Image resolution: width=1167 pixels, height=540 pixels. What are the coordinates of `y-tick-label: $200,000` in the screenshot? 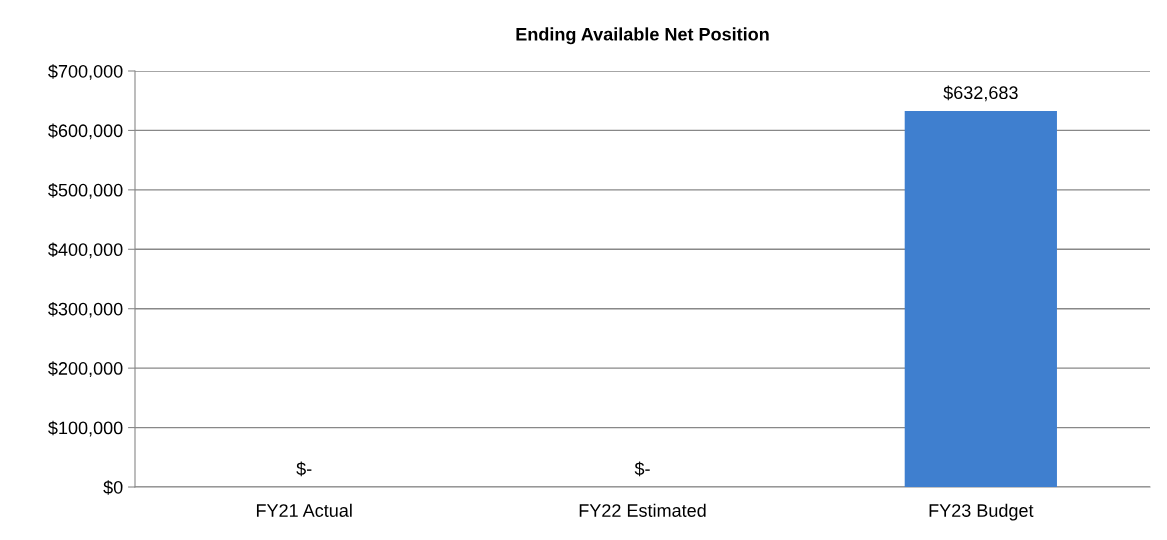 It's located at (85, 369).